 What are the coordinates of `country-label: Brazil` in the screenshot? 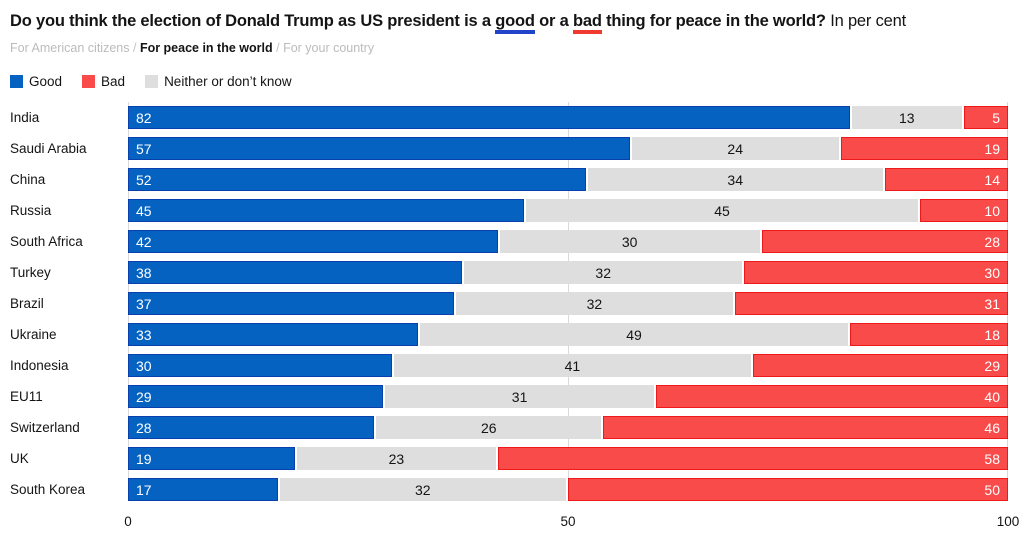 It's located at (27, 303).